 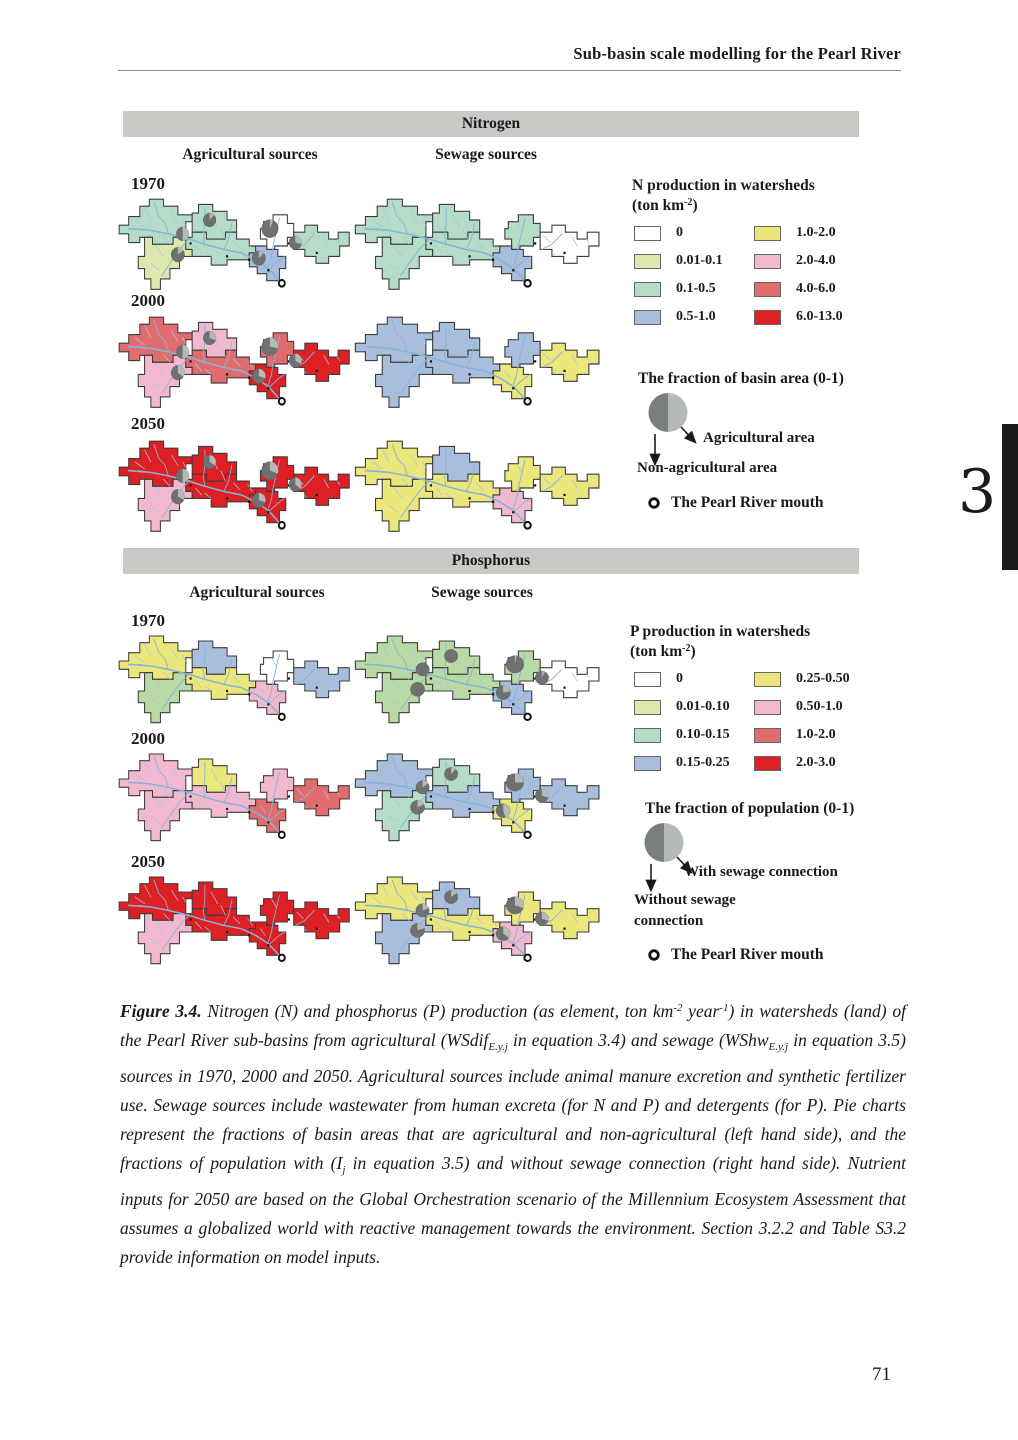 I want to click on phosphorus-col-label-sewage: Sewage sources, so click(x=482, y=592).